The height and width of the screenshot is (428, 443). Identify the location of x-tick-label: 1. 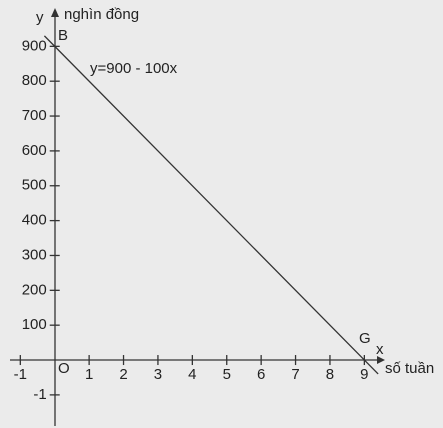
(89, 374).